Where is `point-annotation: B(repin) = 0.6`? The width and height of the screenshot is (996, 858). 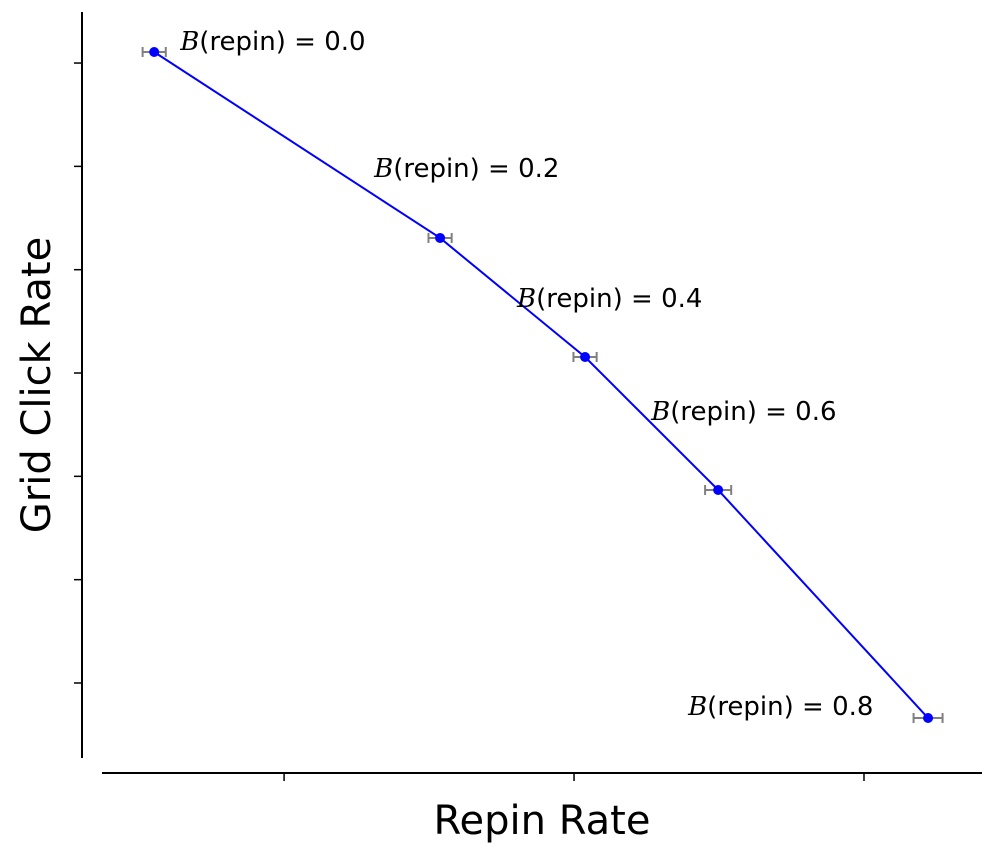 point-annotation: B(repin) = 0.6 is located at coordinates (743, 412).